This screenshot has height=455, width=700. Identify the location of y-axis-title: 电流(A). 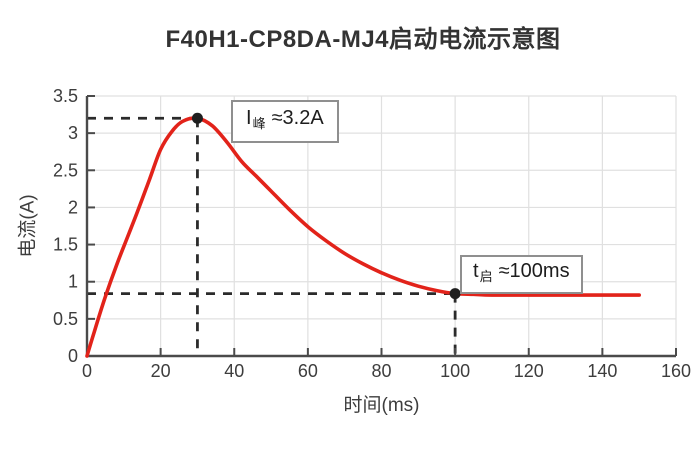
(28, 226).